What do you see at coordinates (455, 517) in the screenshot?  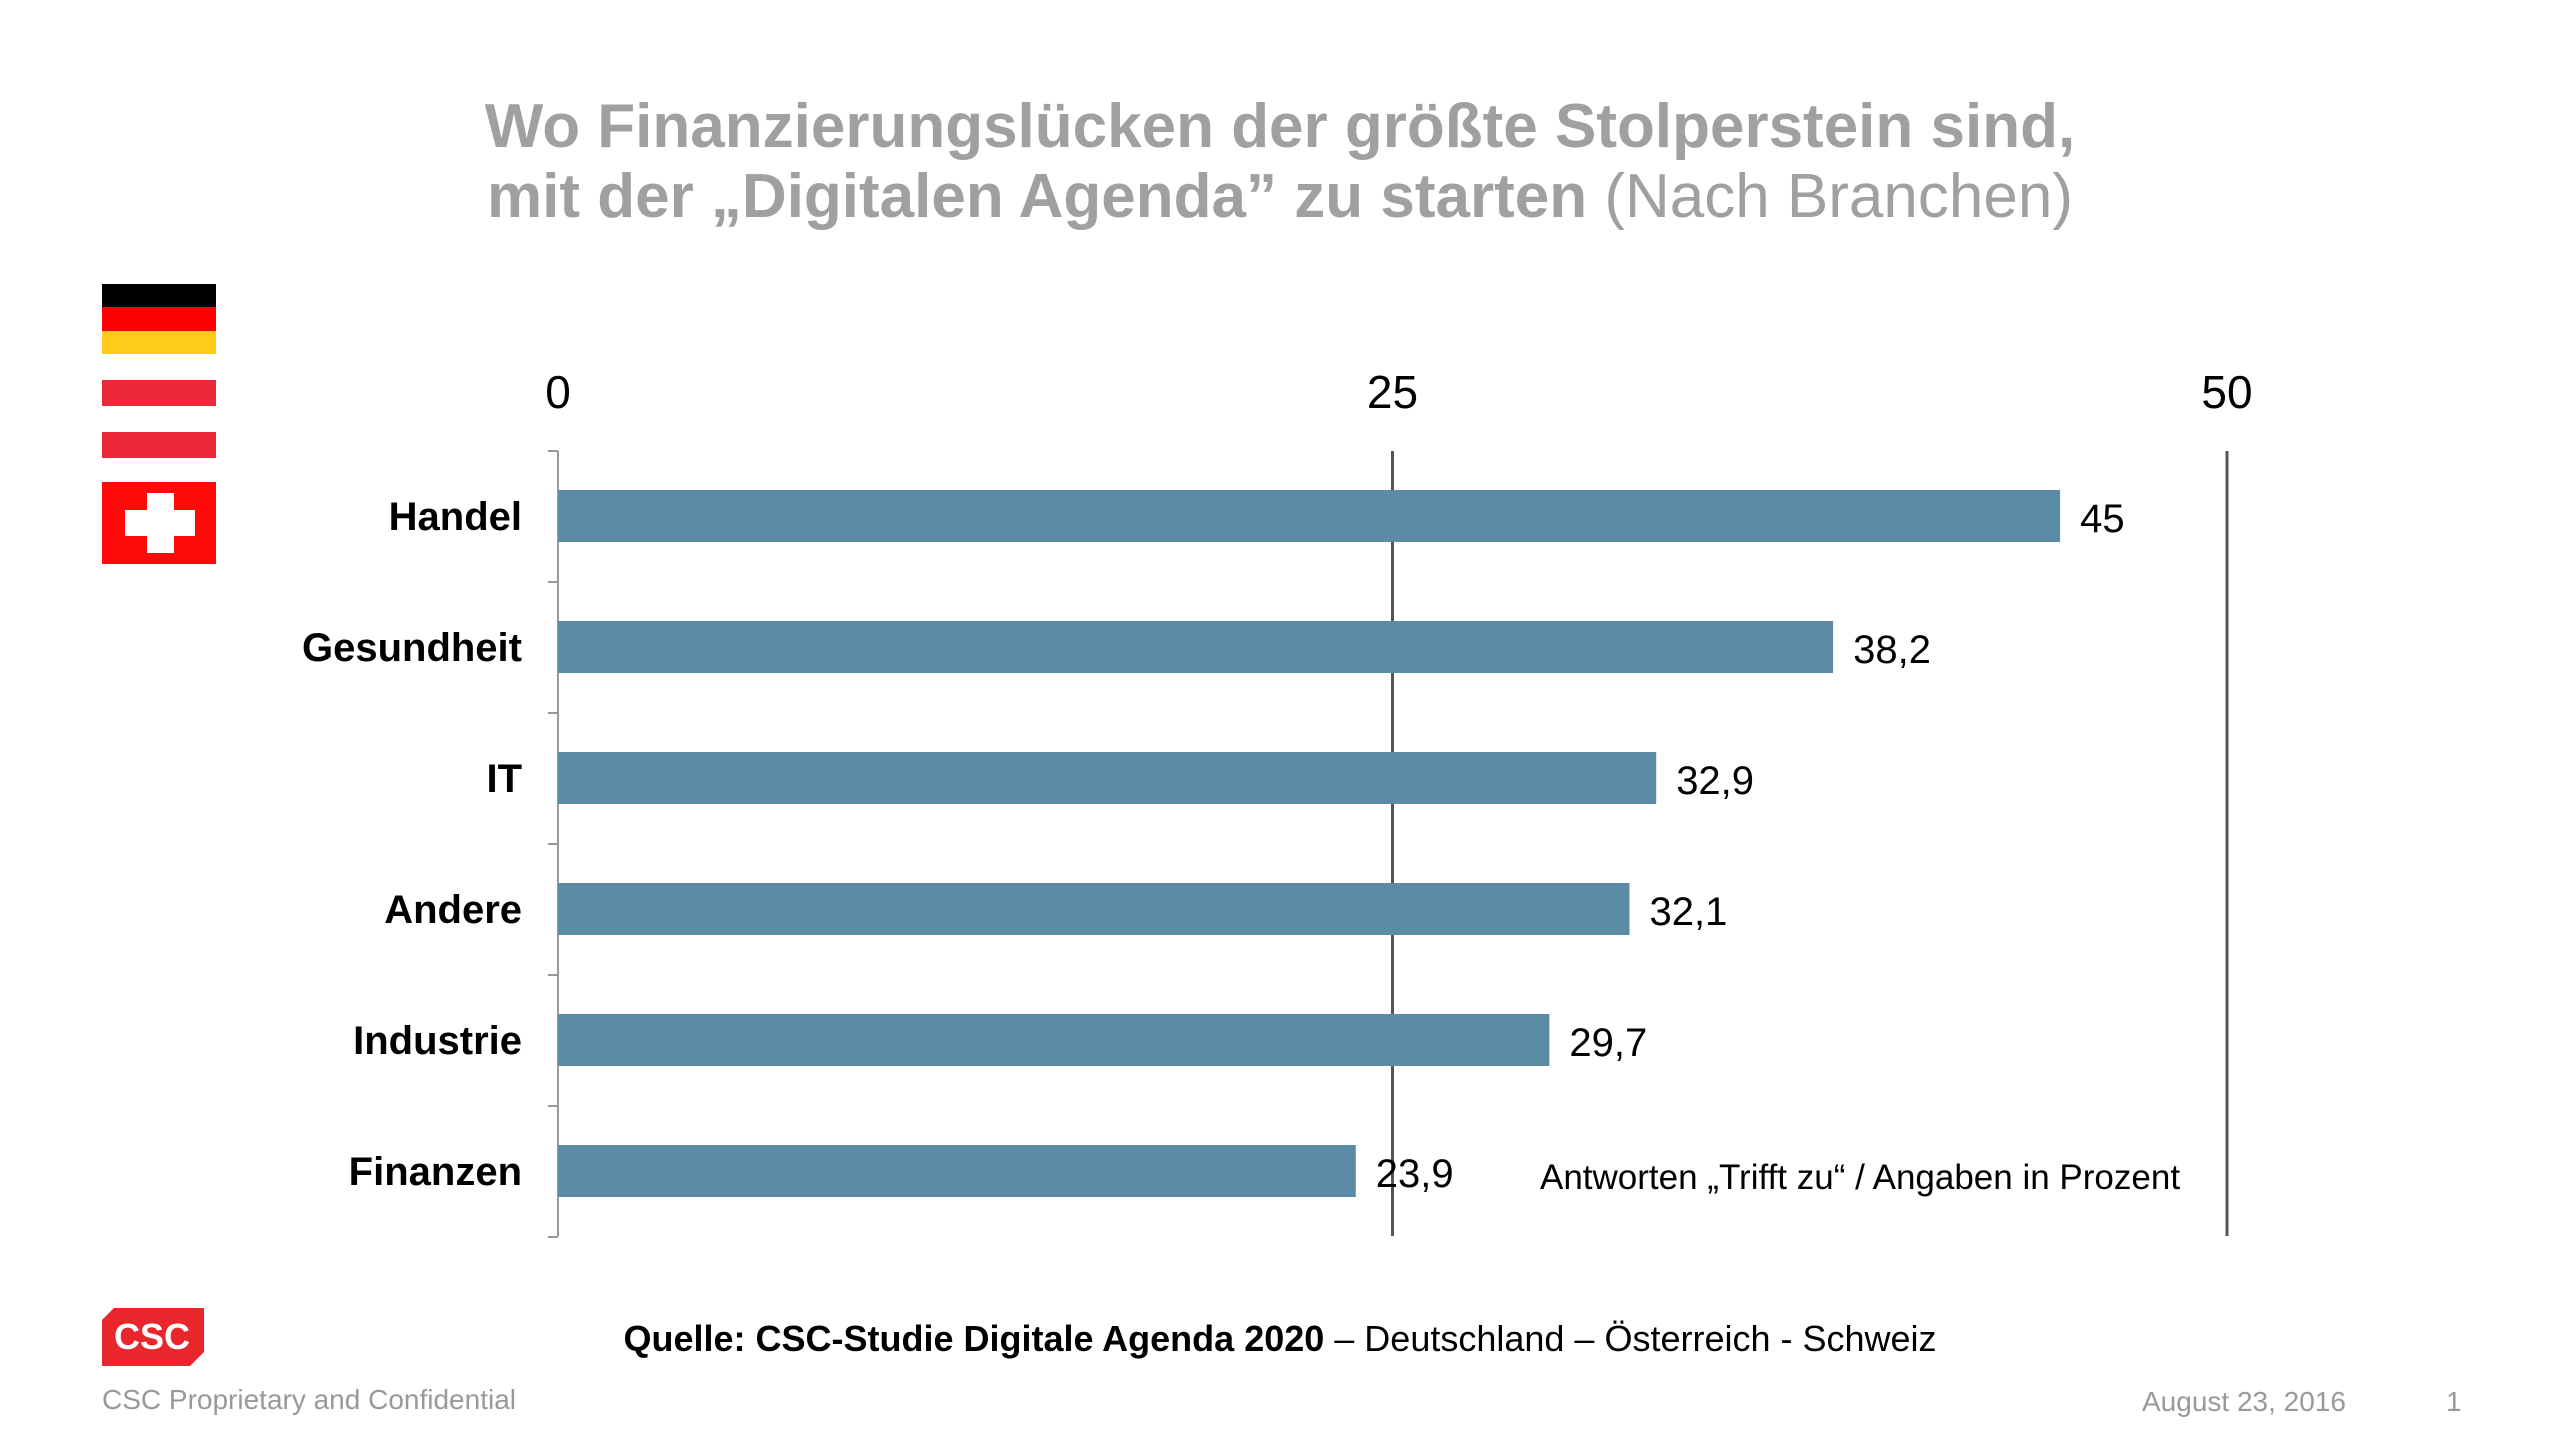 I see `category-label: Handel` at bounding box center [455, 517].